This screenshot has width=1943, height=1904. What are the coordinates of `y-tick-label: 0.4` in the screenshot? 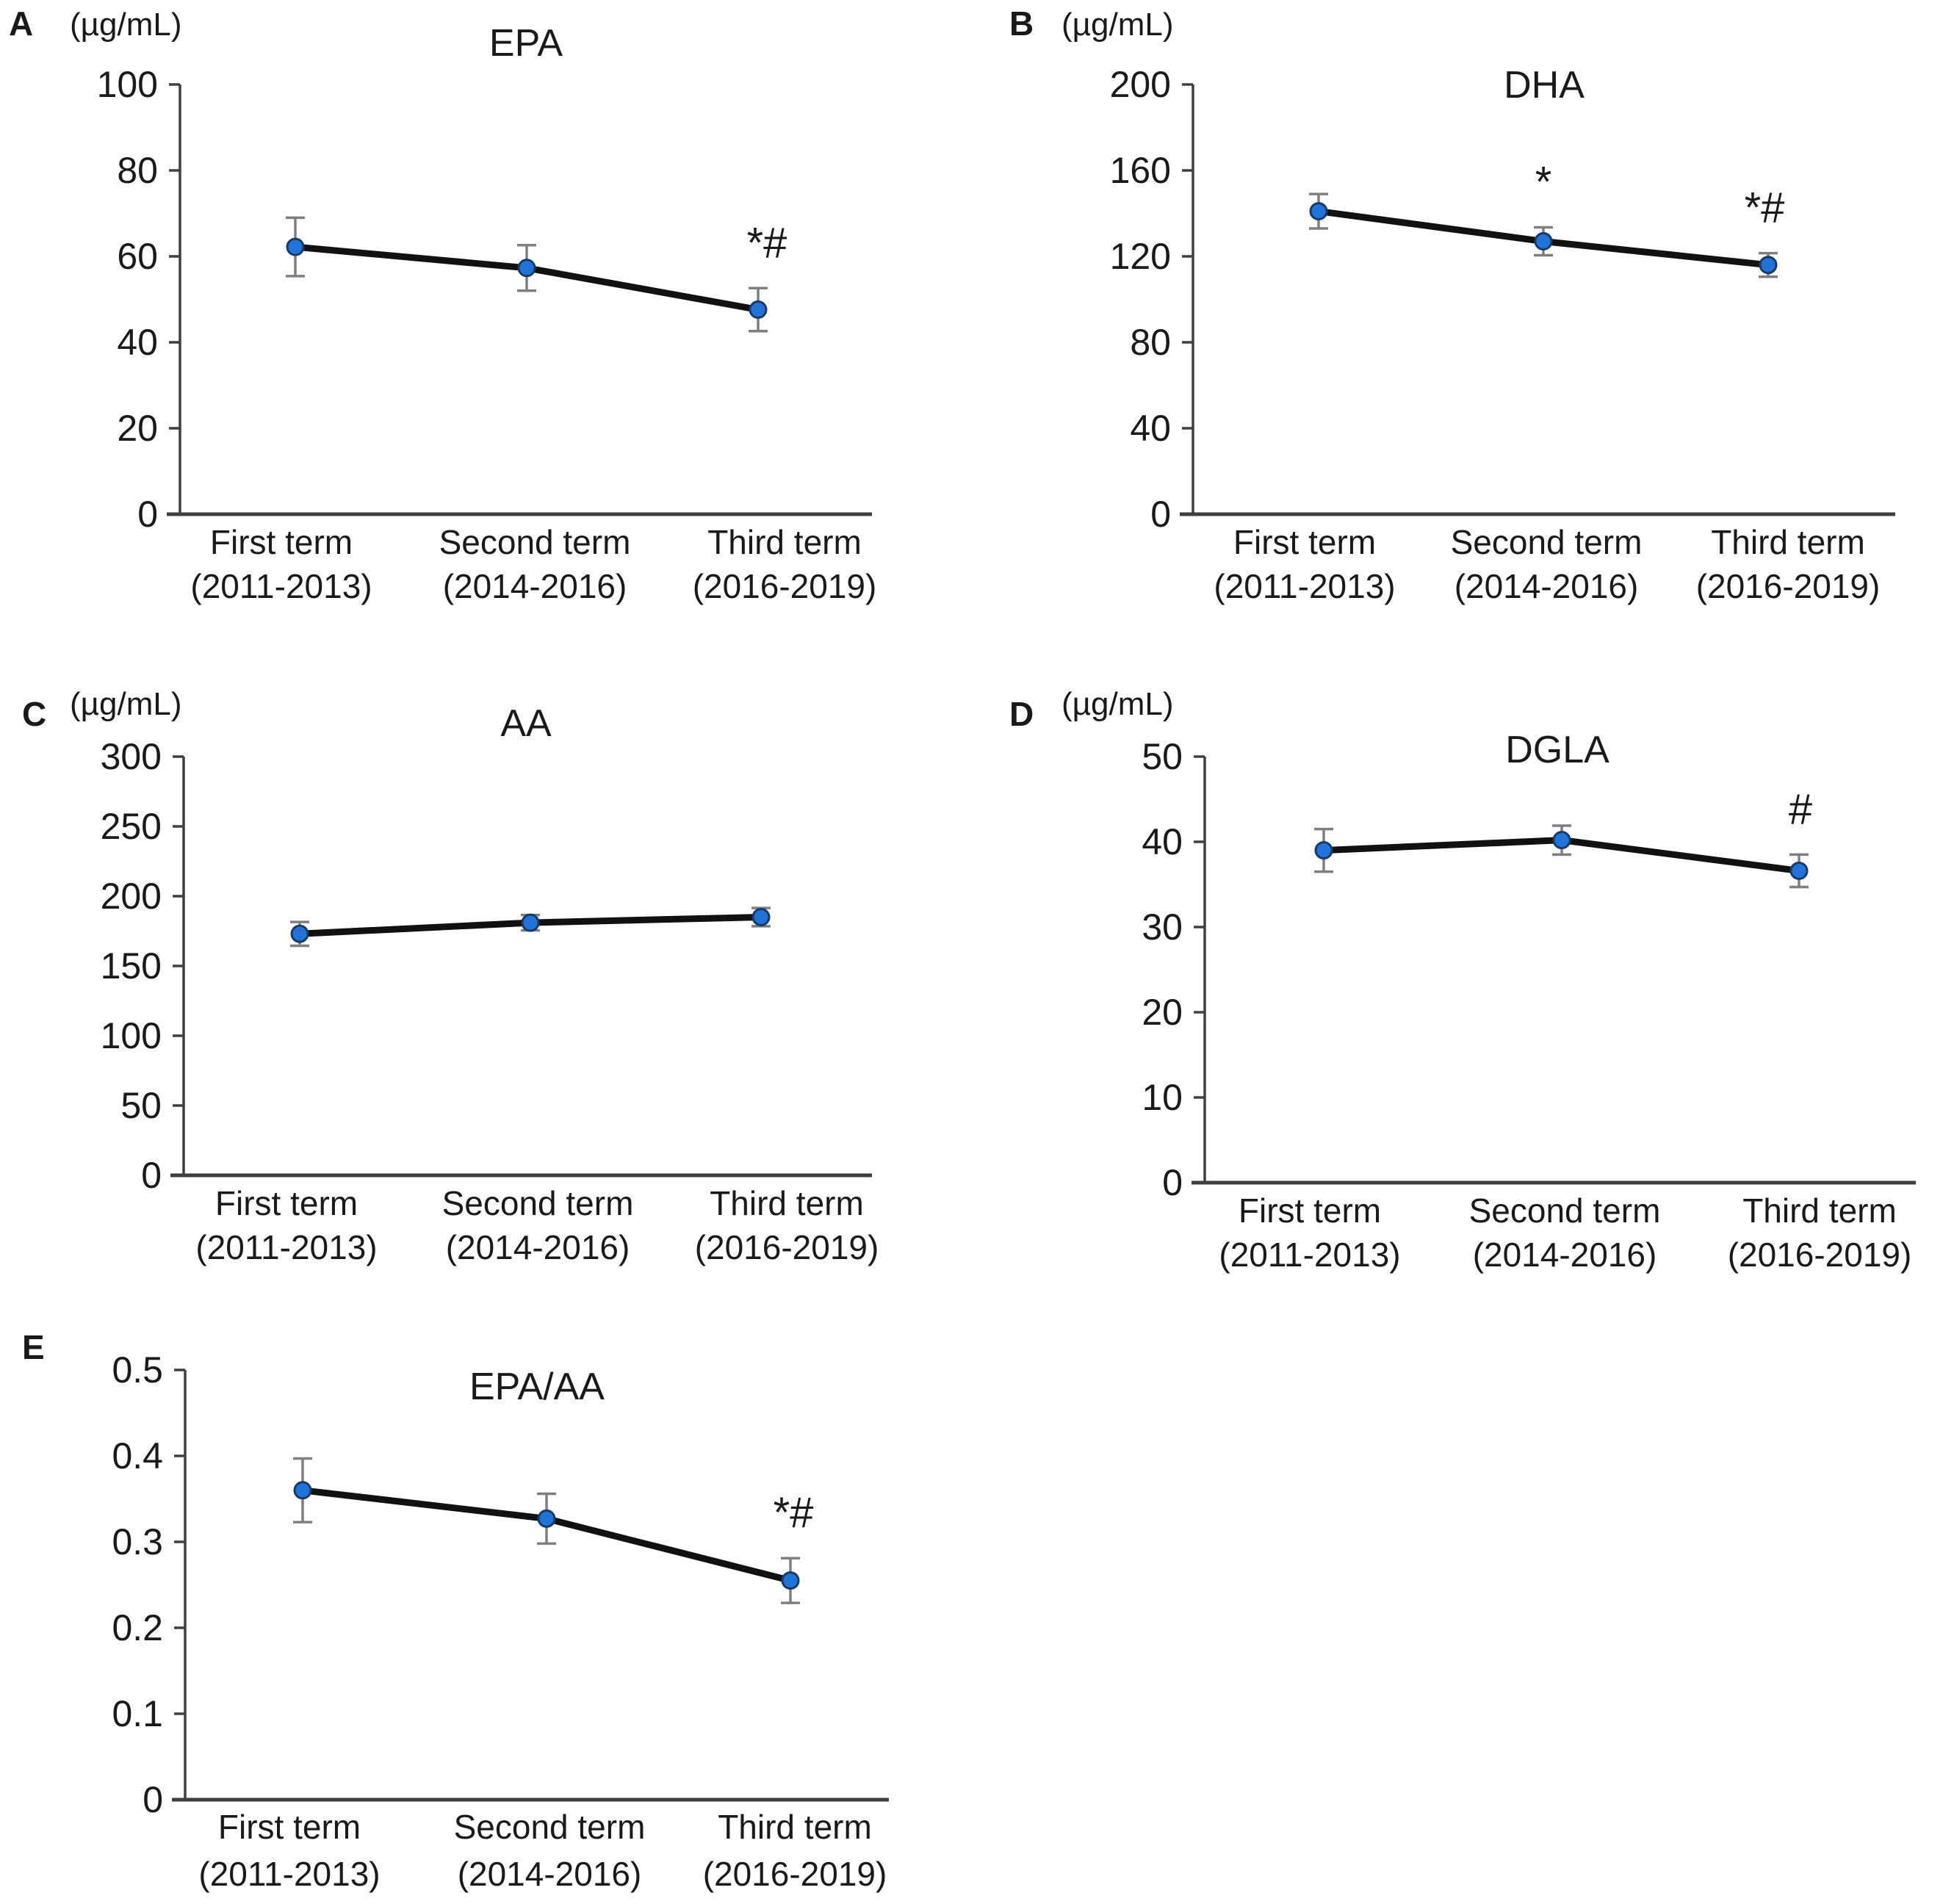 It's located at (137, 1456).